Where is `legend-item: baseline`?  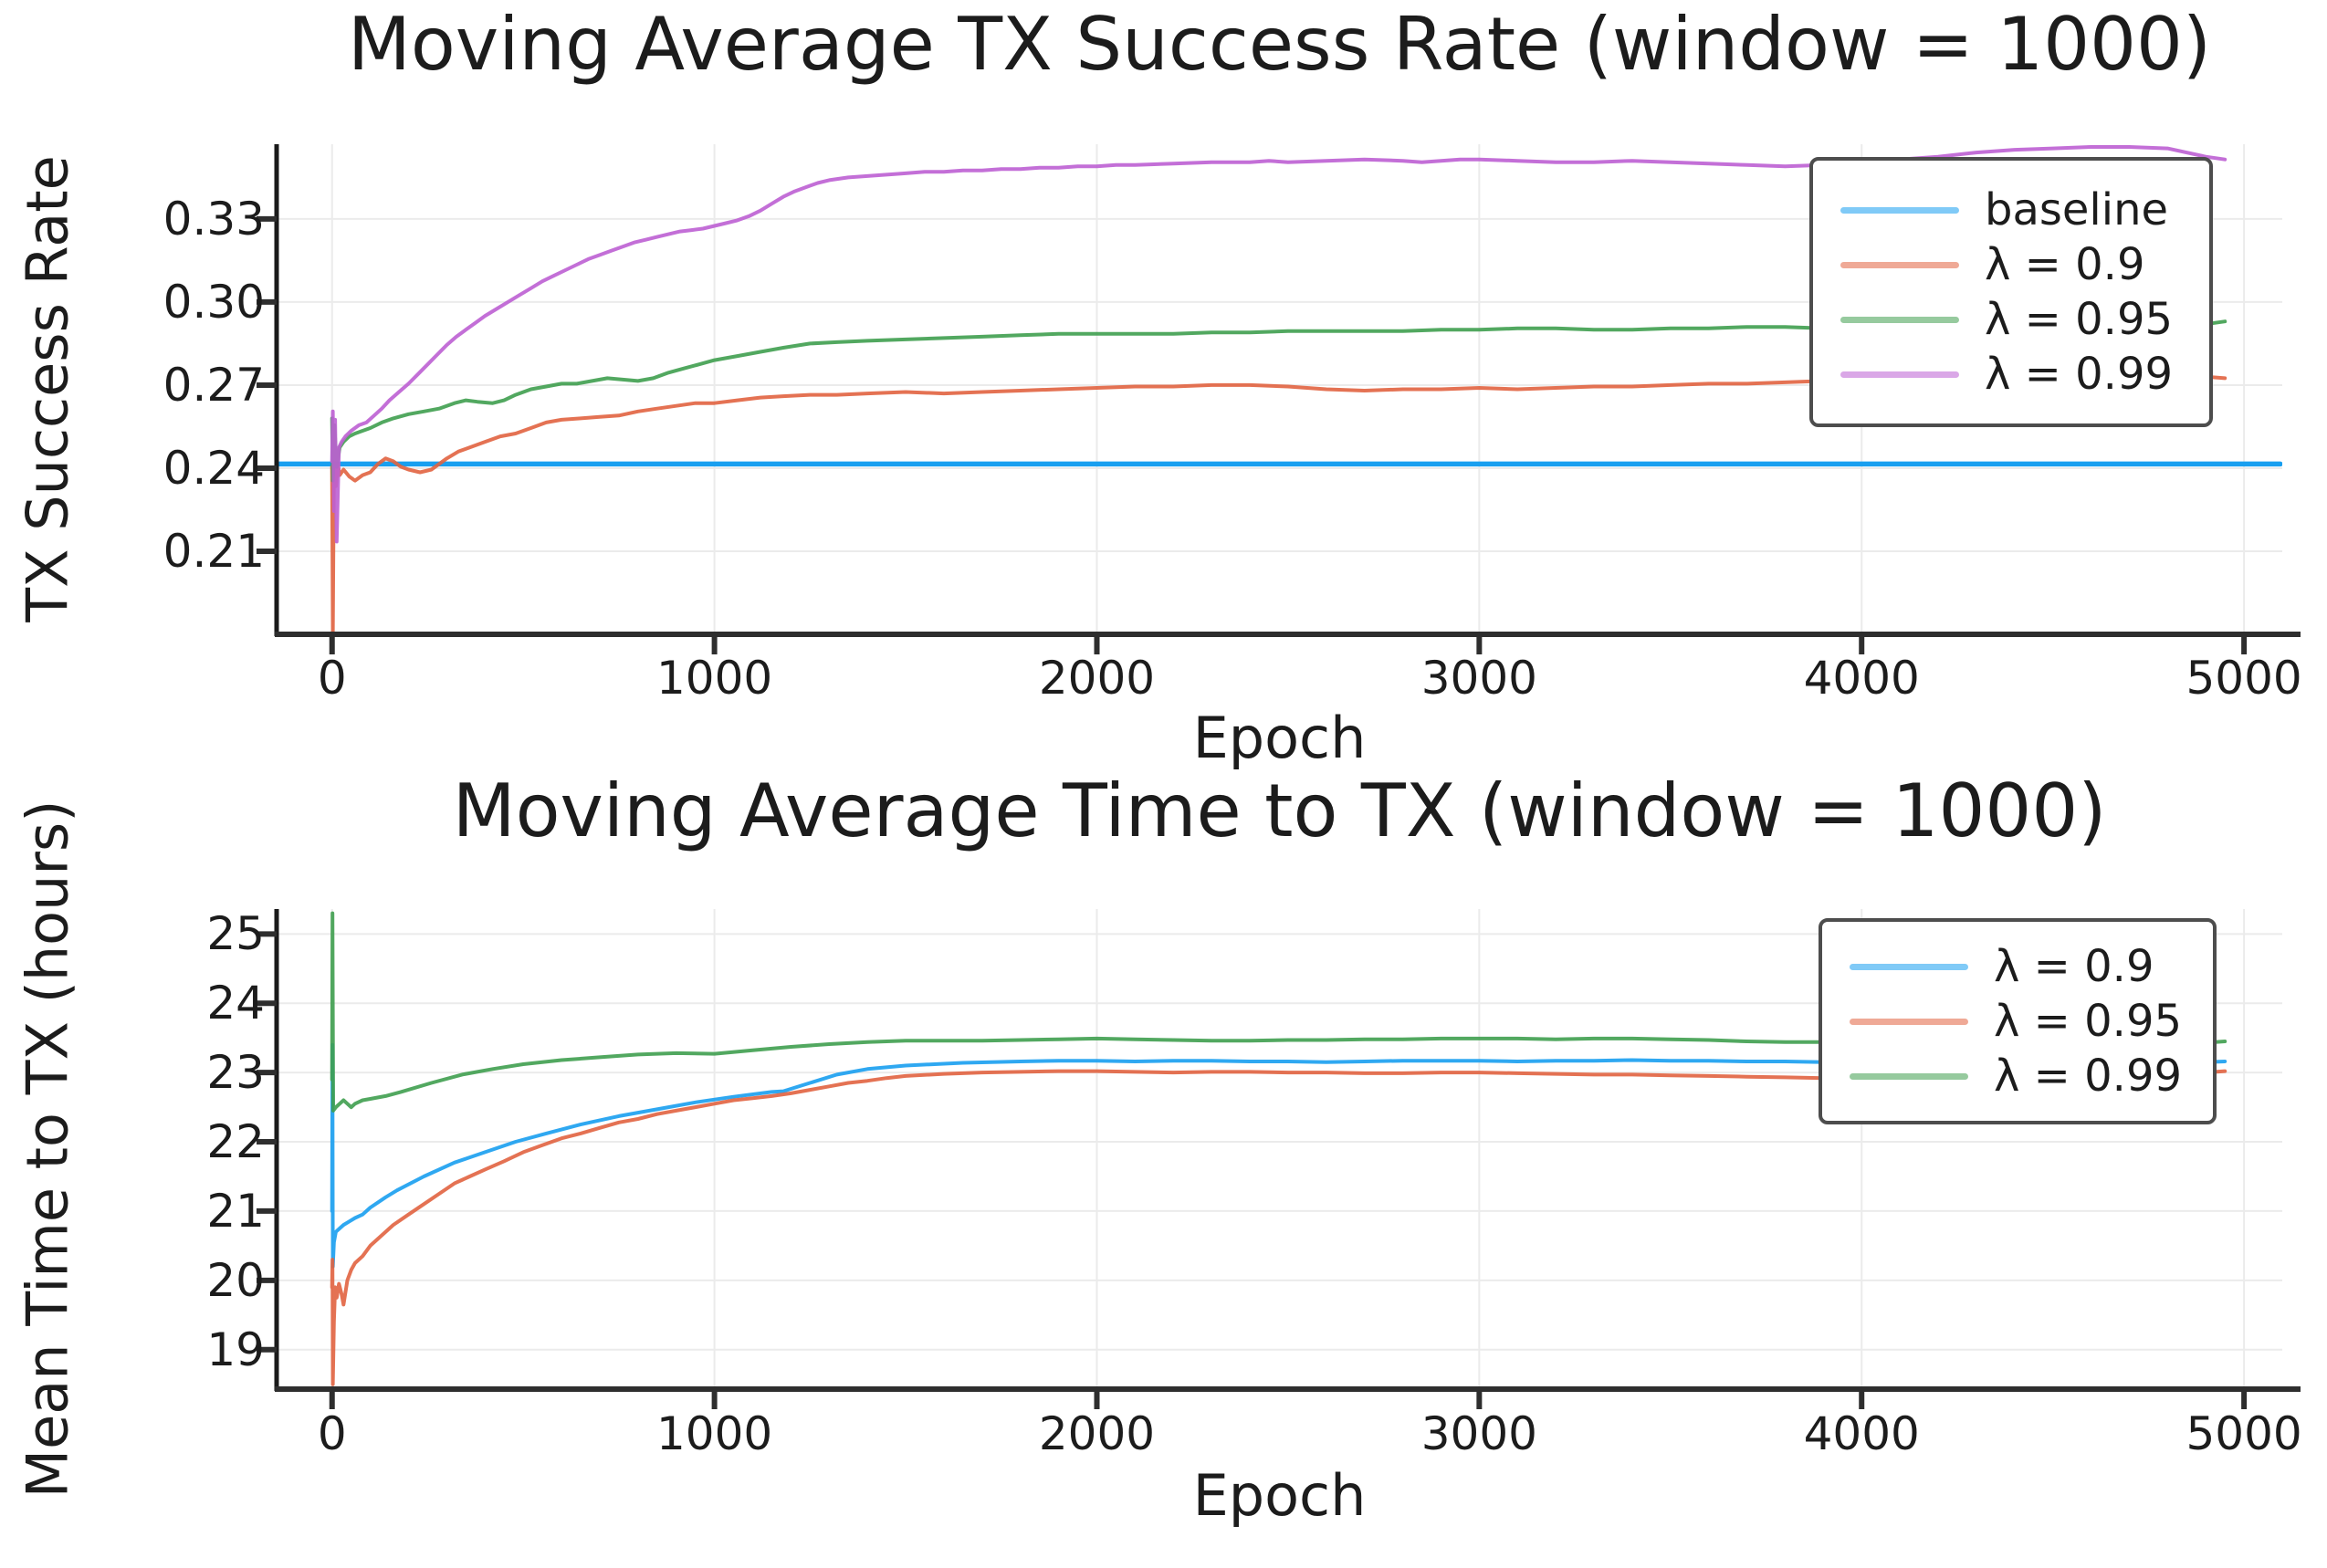 legend-item: baseline is located at coordinates (2011, 210).